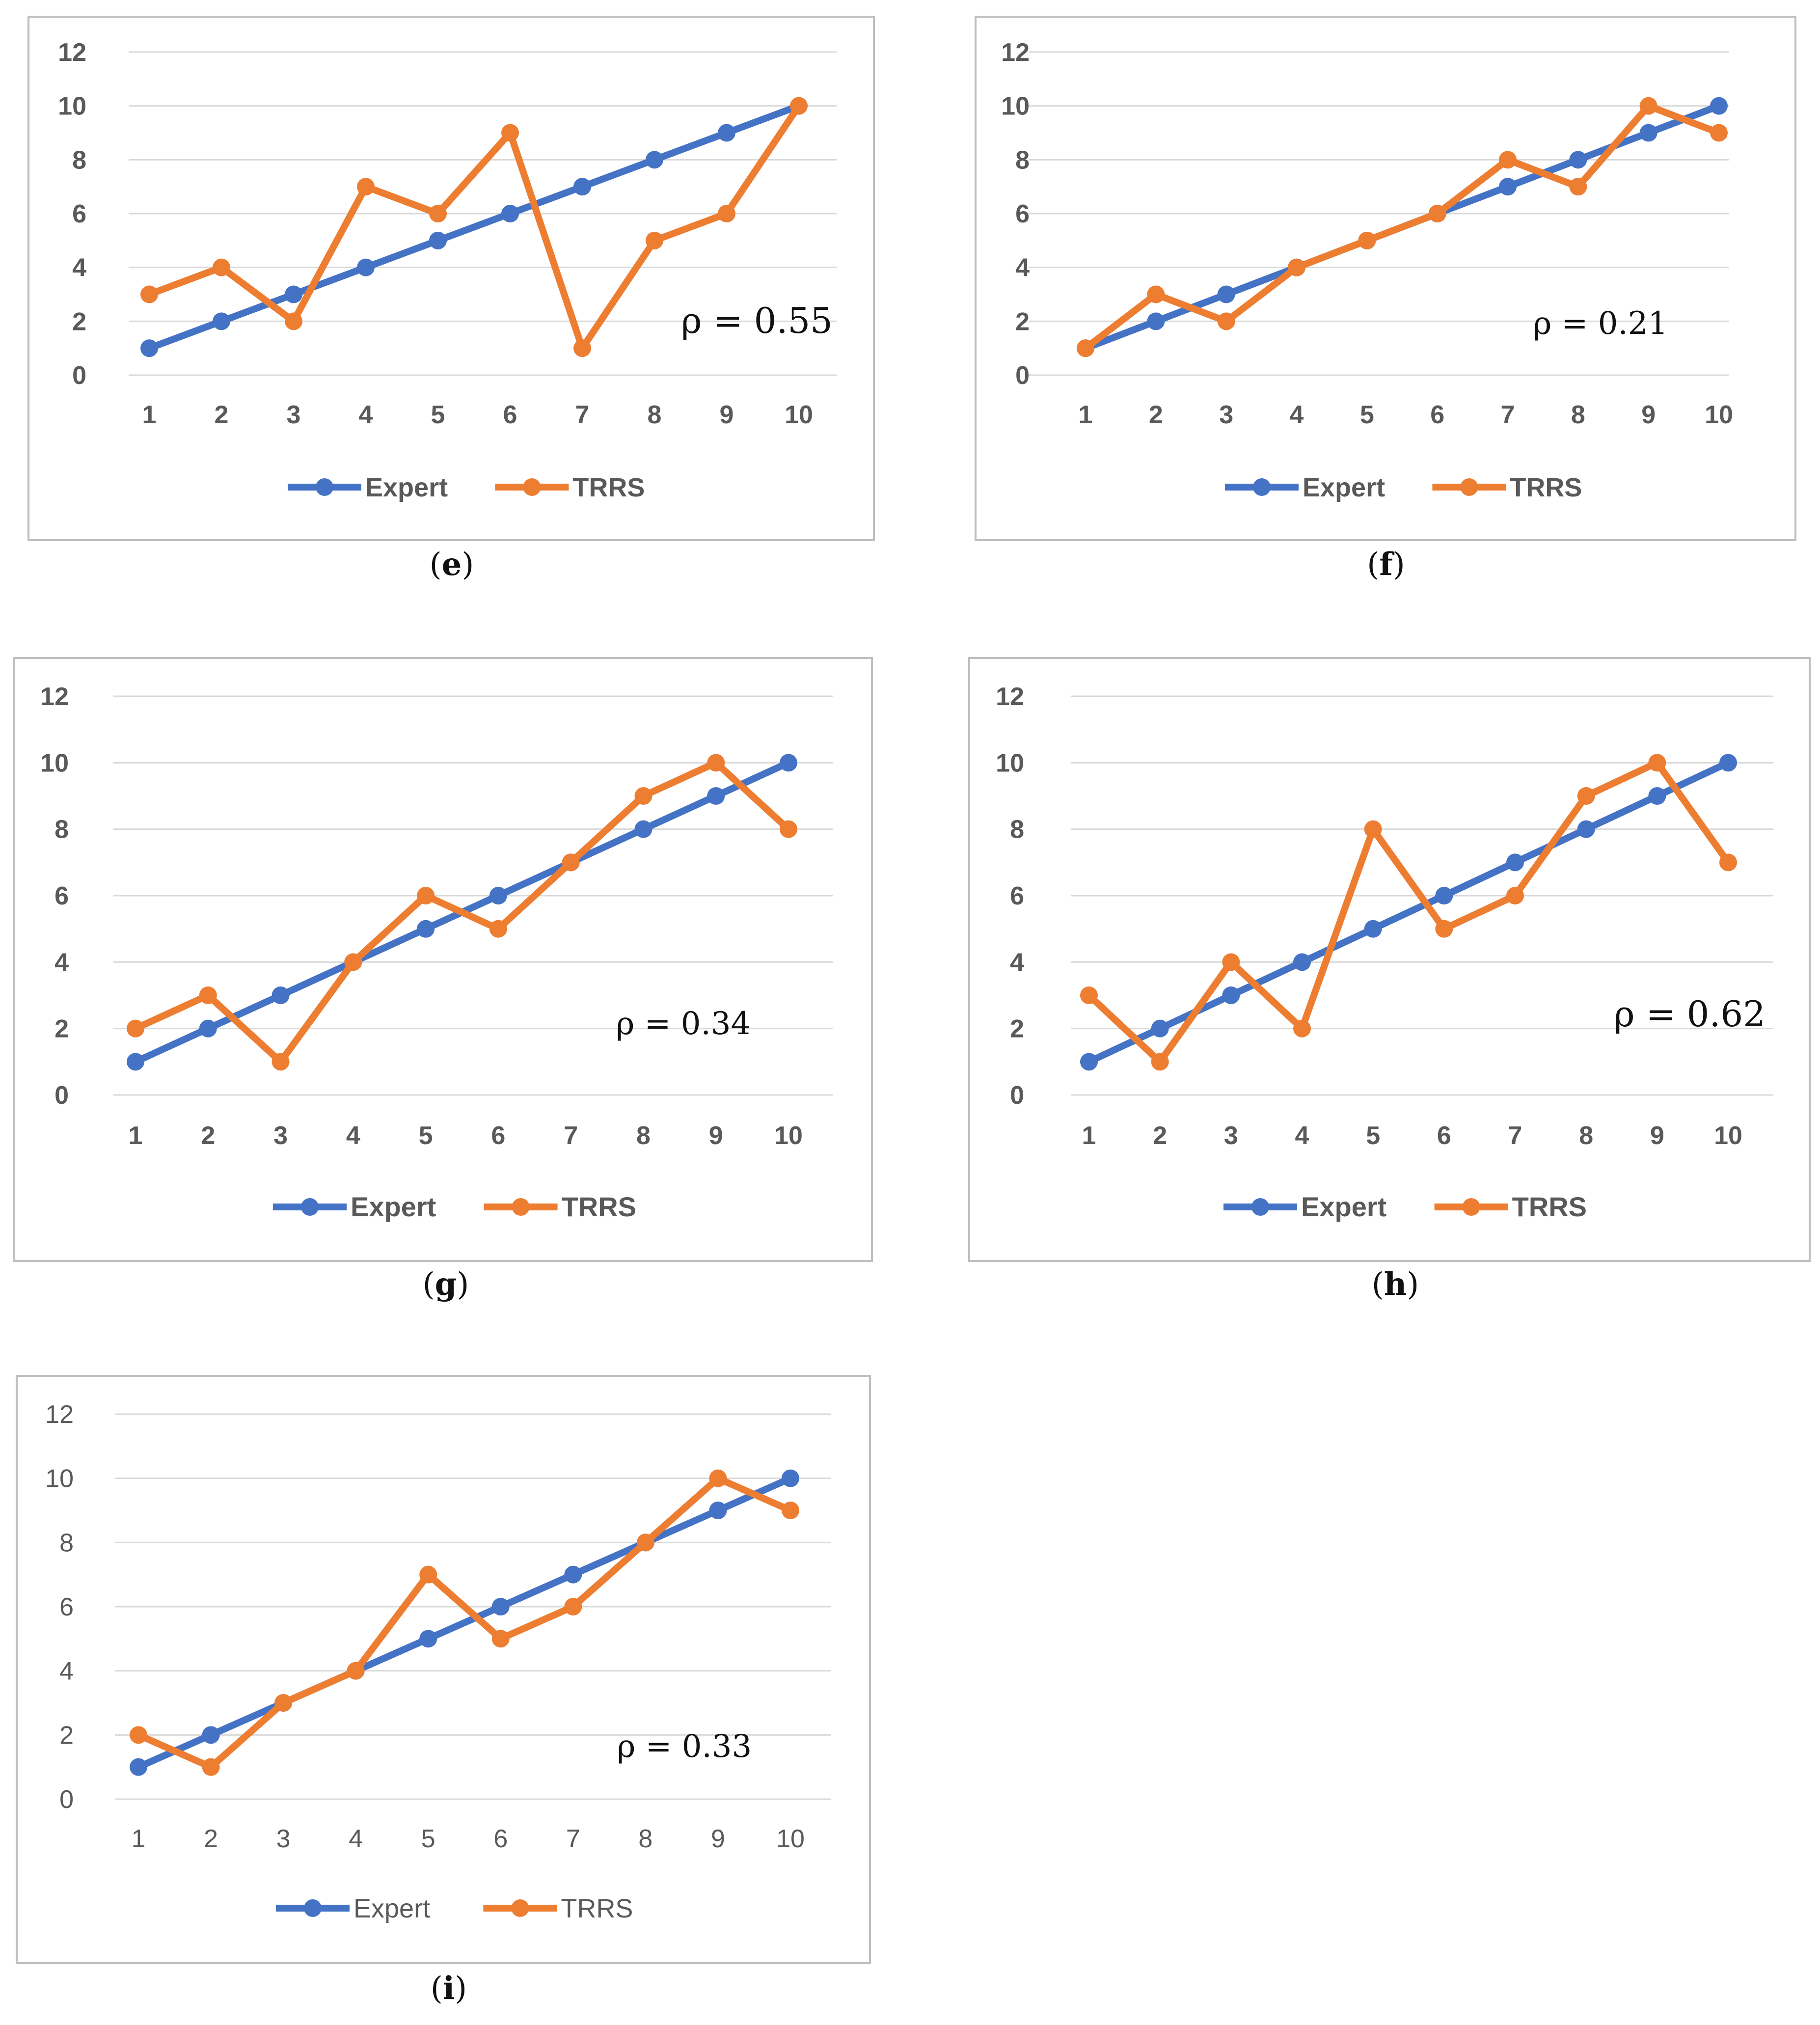 This screenshot has height=2025, width=1820. I want to click on chart-i-legend-trrs-label: TRRS, so click(597, 1908).